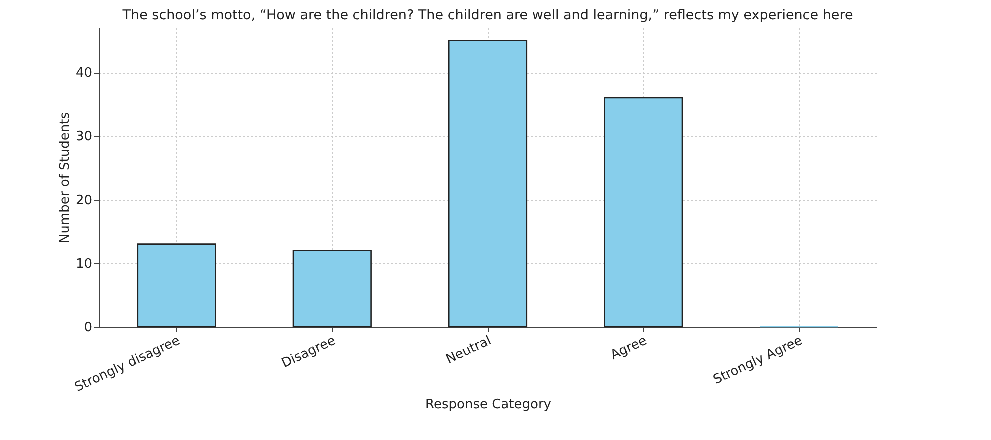  Describe the element at coordinates (629, 349) in the screenshot. I see `x-tick-label: Agree` at that location.